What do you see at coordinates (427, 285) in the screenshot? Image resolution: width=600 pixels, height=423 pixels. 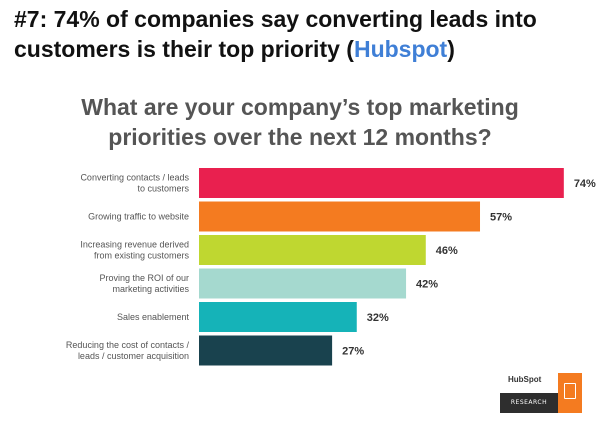 I see `value-label-4: 42%` at bounding box center [427, 285].